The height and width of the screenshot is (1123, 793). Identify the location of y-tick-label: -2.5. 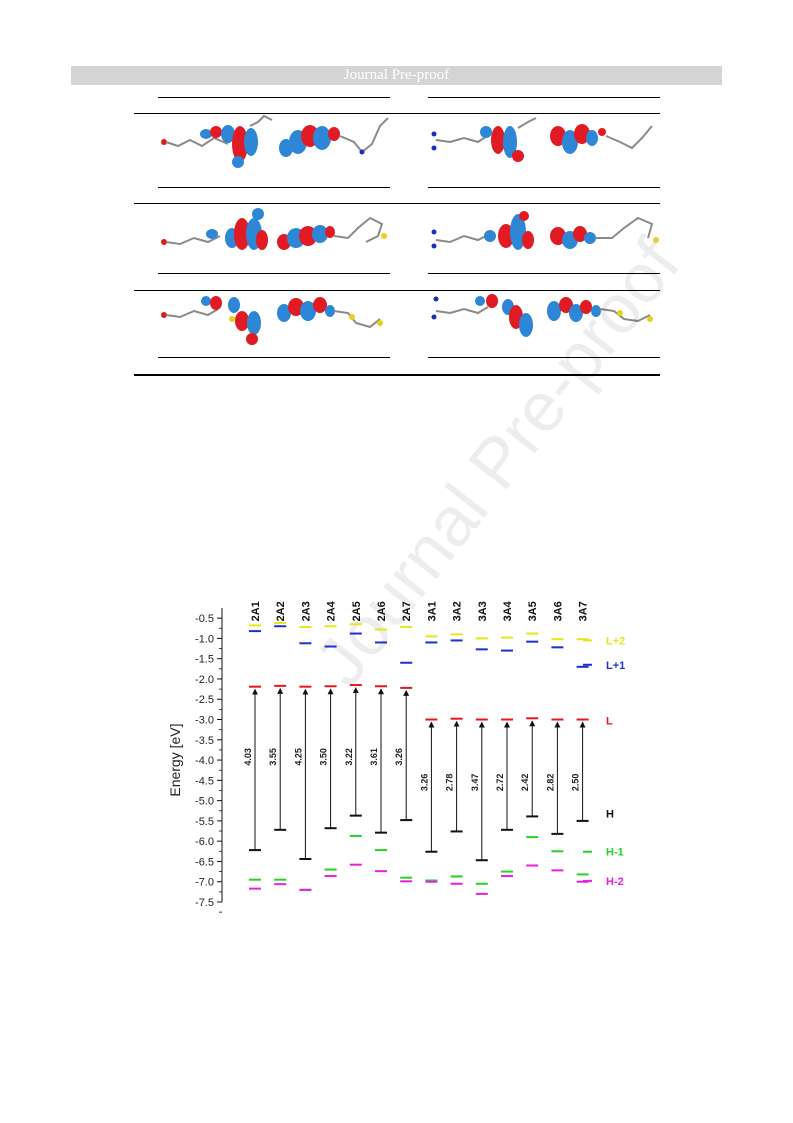
(204, 700).